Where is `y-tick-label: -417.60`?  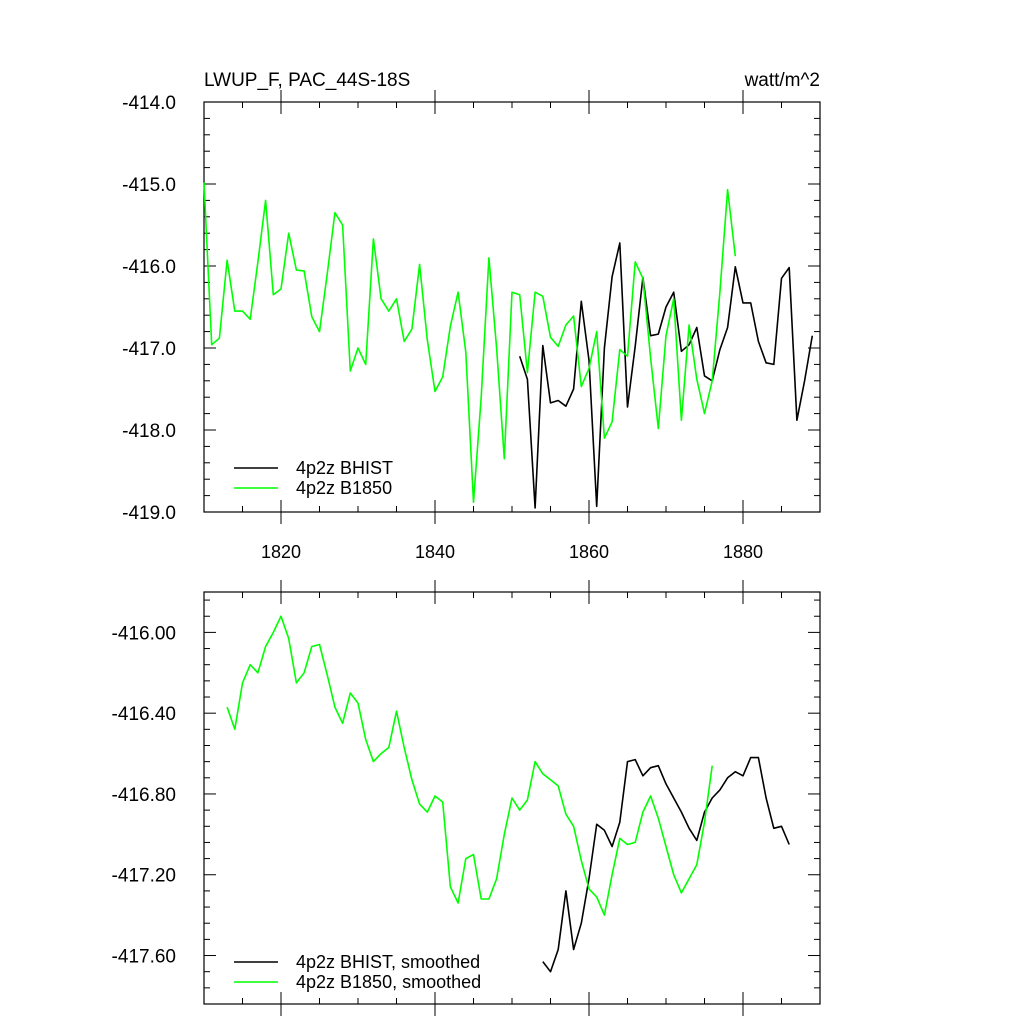 y-tick-label: -417.60 is located at coordinates (144, 957).